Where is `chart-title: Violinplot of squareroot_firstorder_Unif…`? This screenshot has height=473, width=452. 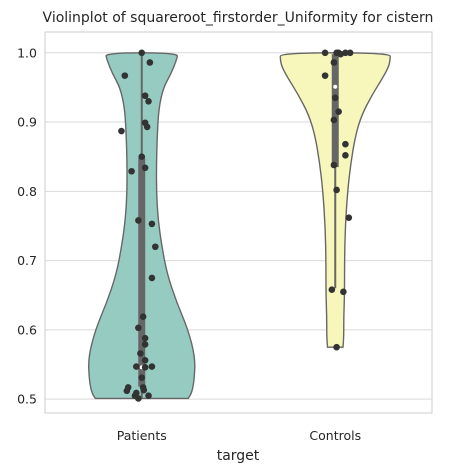 chart-title: Violinplot of squareroot_firstorder_Unif… is located at coordinates (238, 18).